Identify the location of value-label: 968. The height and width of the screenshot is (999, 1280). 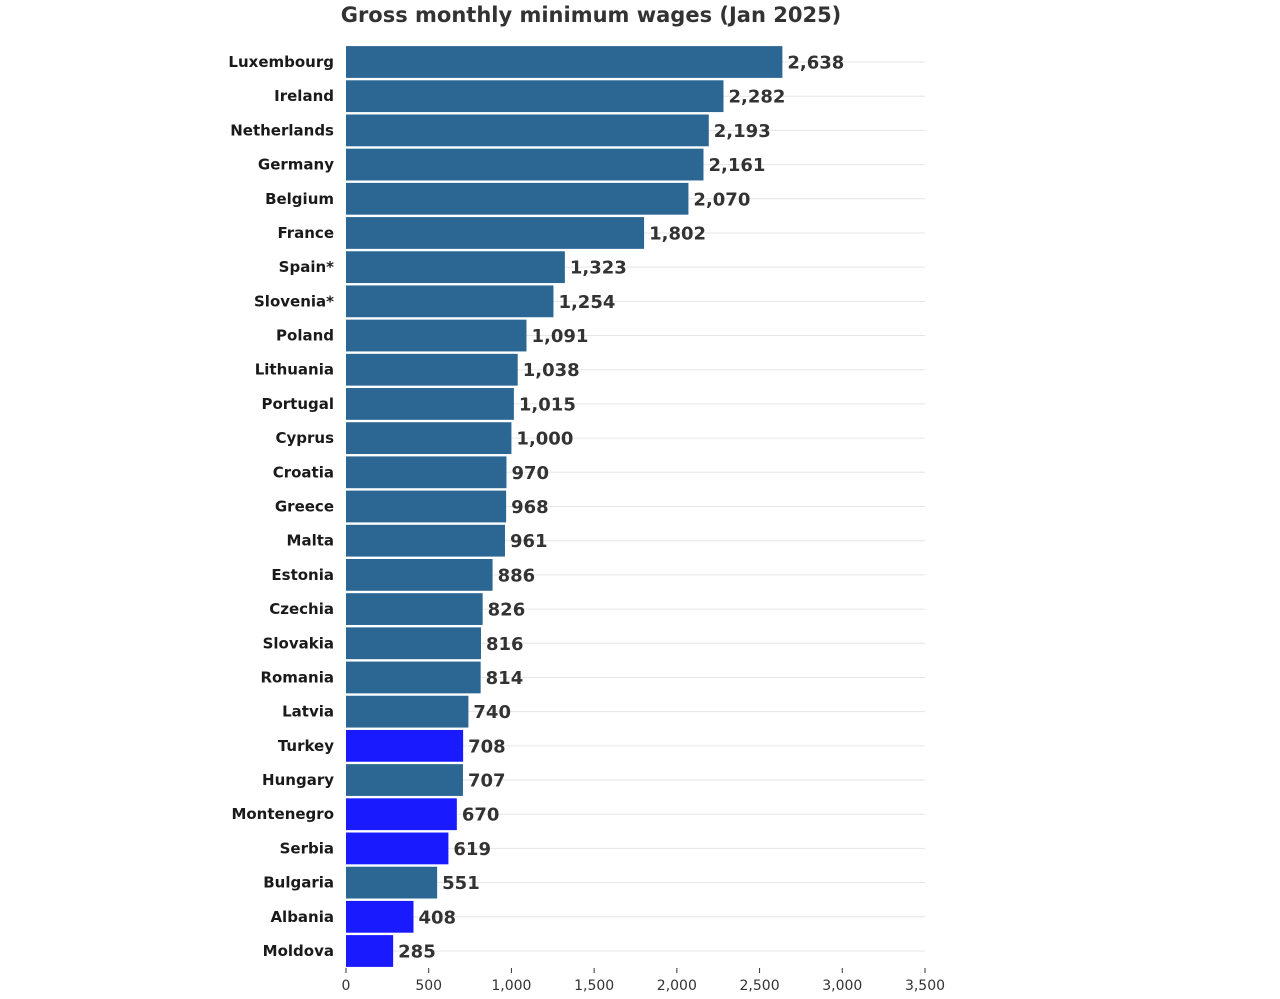
(530, 507).